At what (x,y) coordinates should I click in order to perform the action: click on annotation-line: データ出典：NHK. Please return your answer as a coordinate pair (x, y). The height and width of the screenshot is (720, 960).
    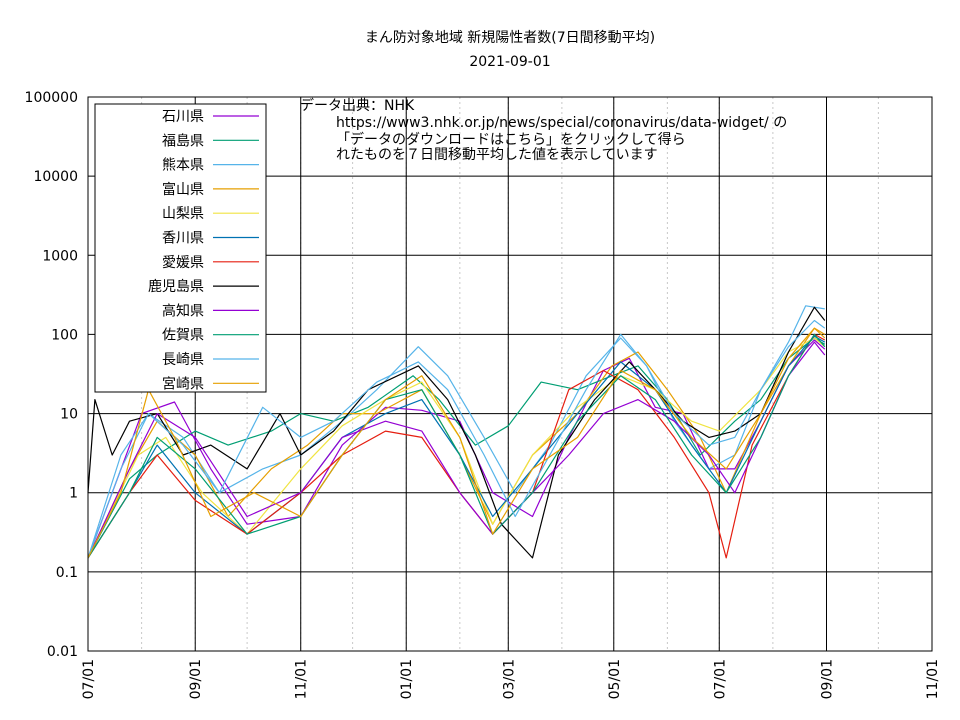
    Looking at the image, I should click on (357, 105).